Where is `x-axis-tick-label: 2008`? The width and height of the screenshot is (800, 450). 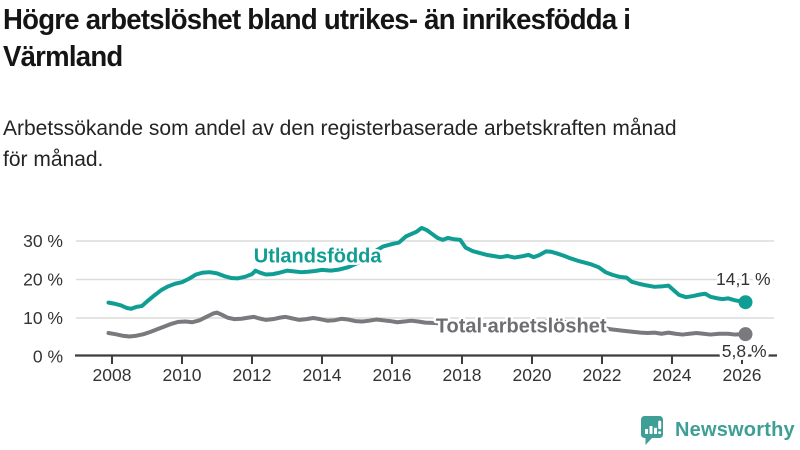 x-axis-tick-label: 2008 is located at coordinates (112, 375).